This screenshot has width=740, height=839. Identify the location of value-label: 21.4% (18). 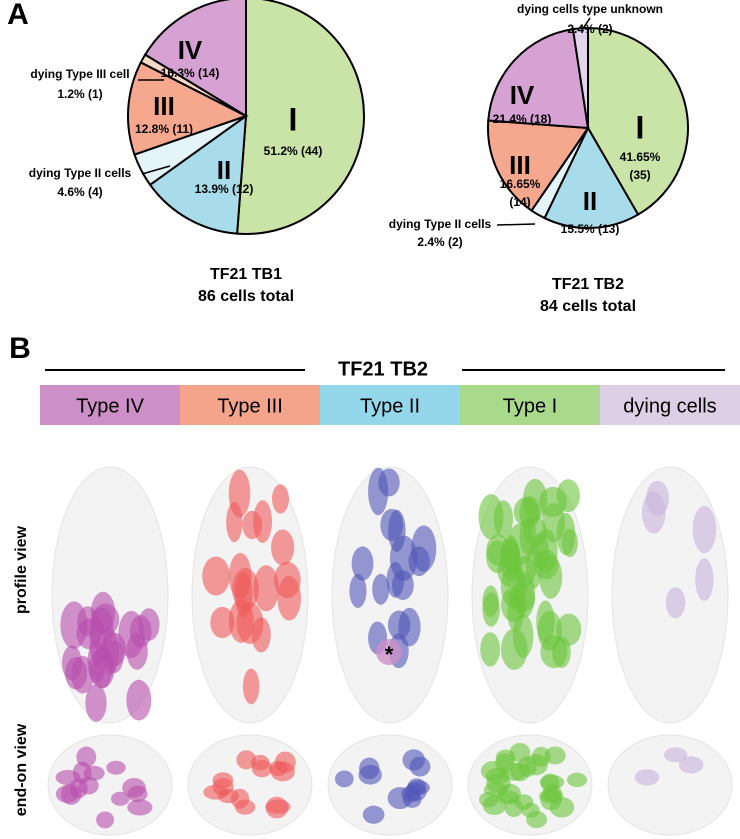
(522, 119).